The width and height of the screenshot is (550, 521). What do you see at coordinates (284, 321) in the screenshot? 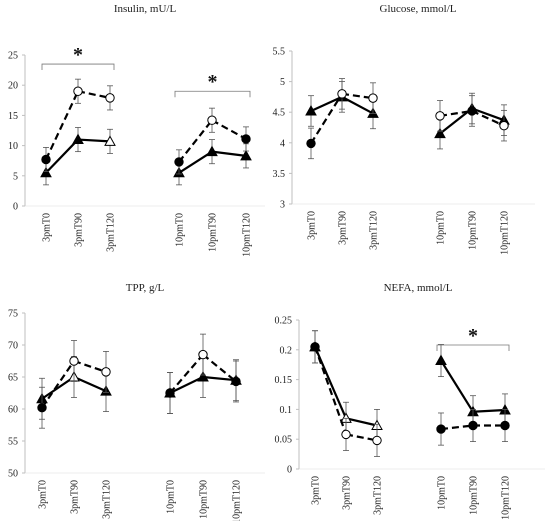
I see `y-tick-label: 0.25` at bounding box center [284, 321].